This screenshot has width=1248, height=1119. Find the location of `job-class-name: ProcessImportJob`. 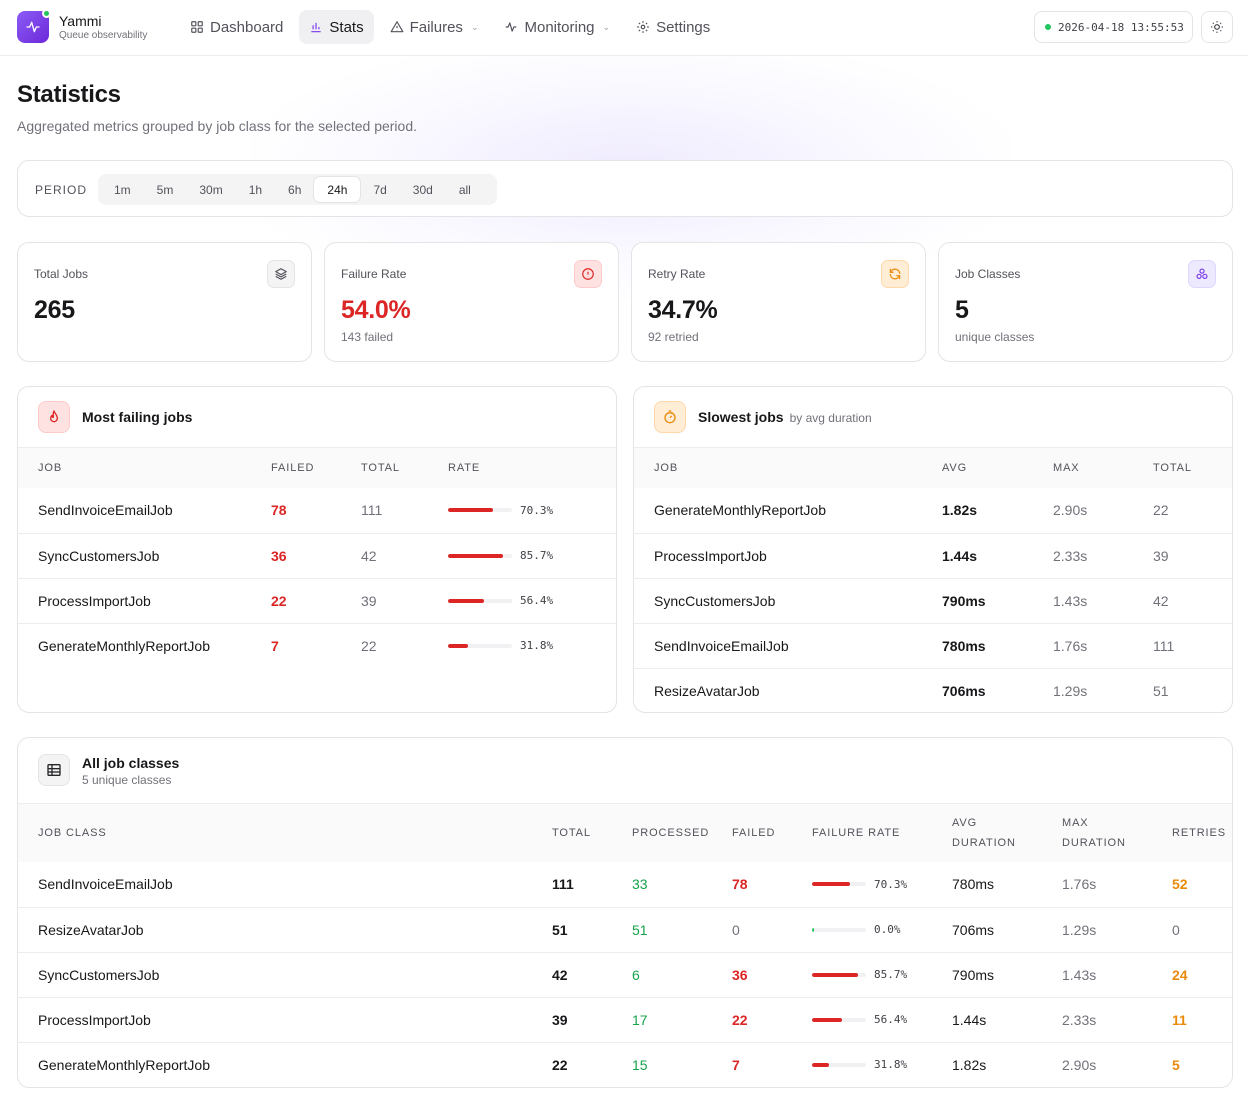

job-class-name: ProcessImportJob is located at coordinates (285, 1020).